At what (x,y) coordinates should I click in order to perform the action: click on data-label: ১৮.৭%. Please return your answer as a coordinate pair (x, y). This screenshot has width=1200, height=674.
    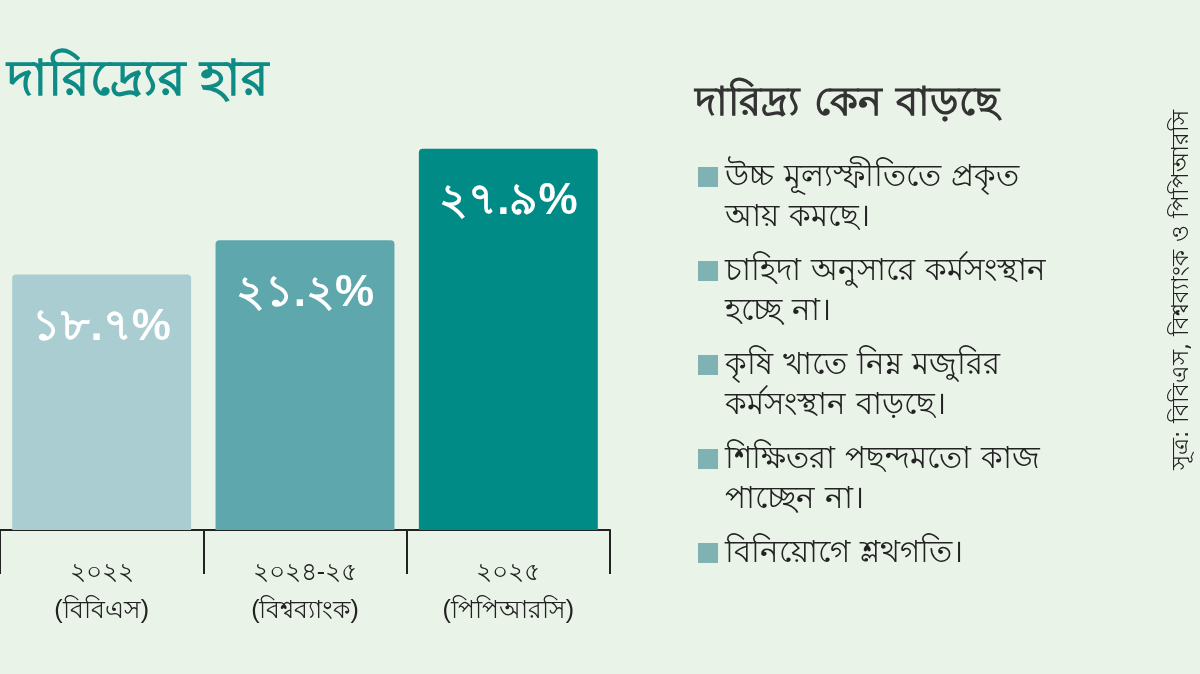
    Looking at the image, I should click on (101, 324).